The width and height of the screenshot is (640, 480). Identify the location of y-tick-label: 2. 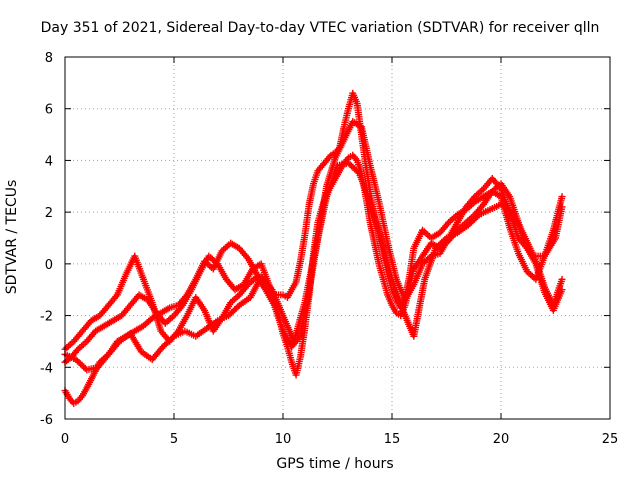
(49, 213).